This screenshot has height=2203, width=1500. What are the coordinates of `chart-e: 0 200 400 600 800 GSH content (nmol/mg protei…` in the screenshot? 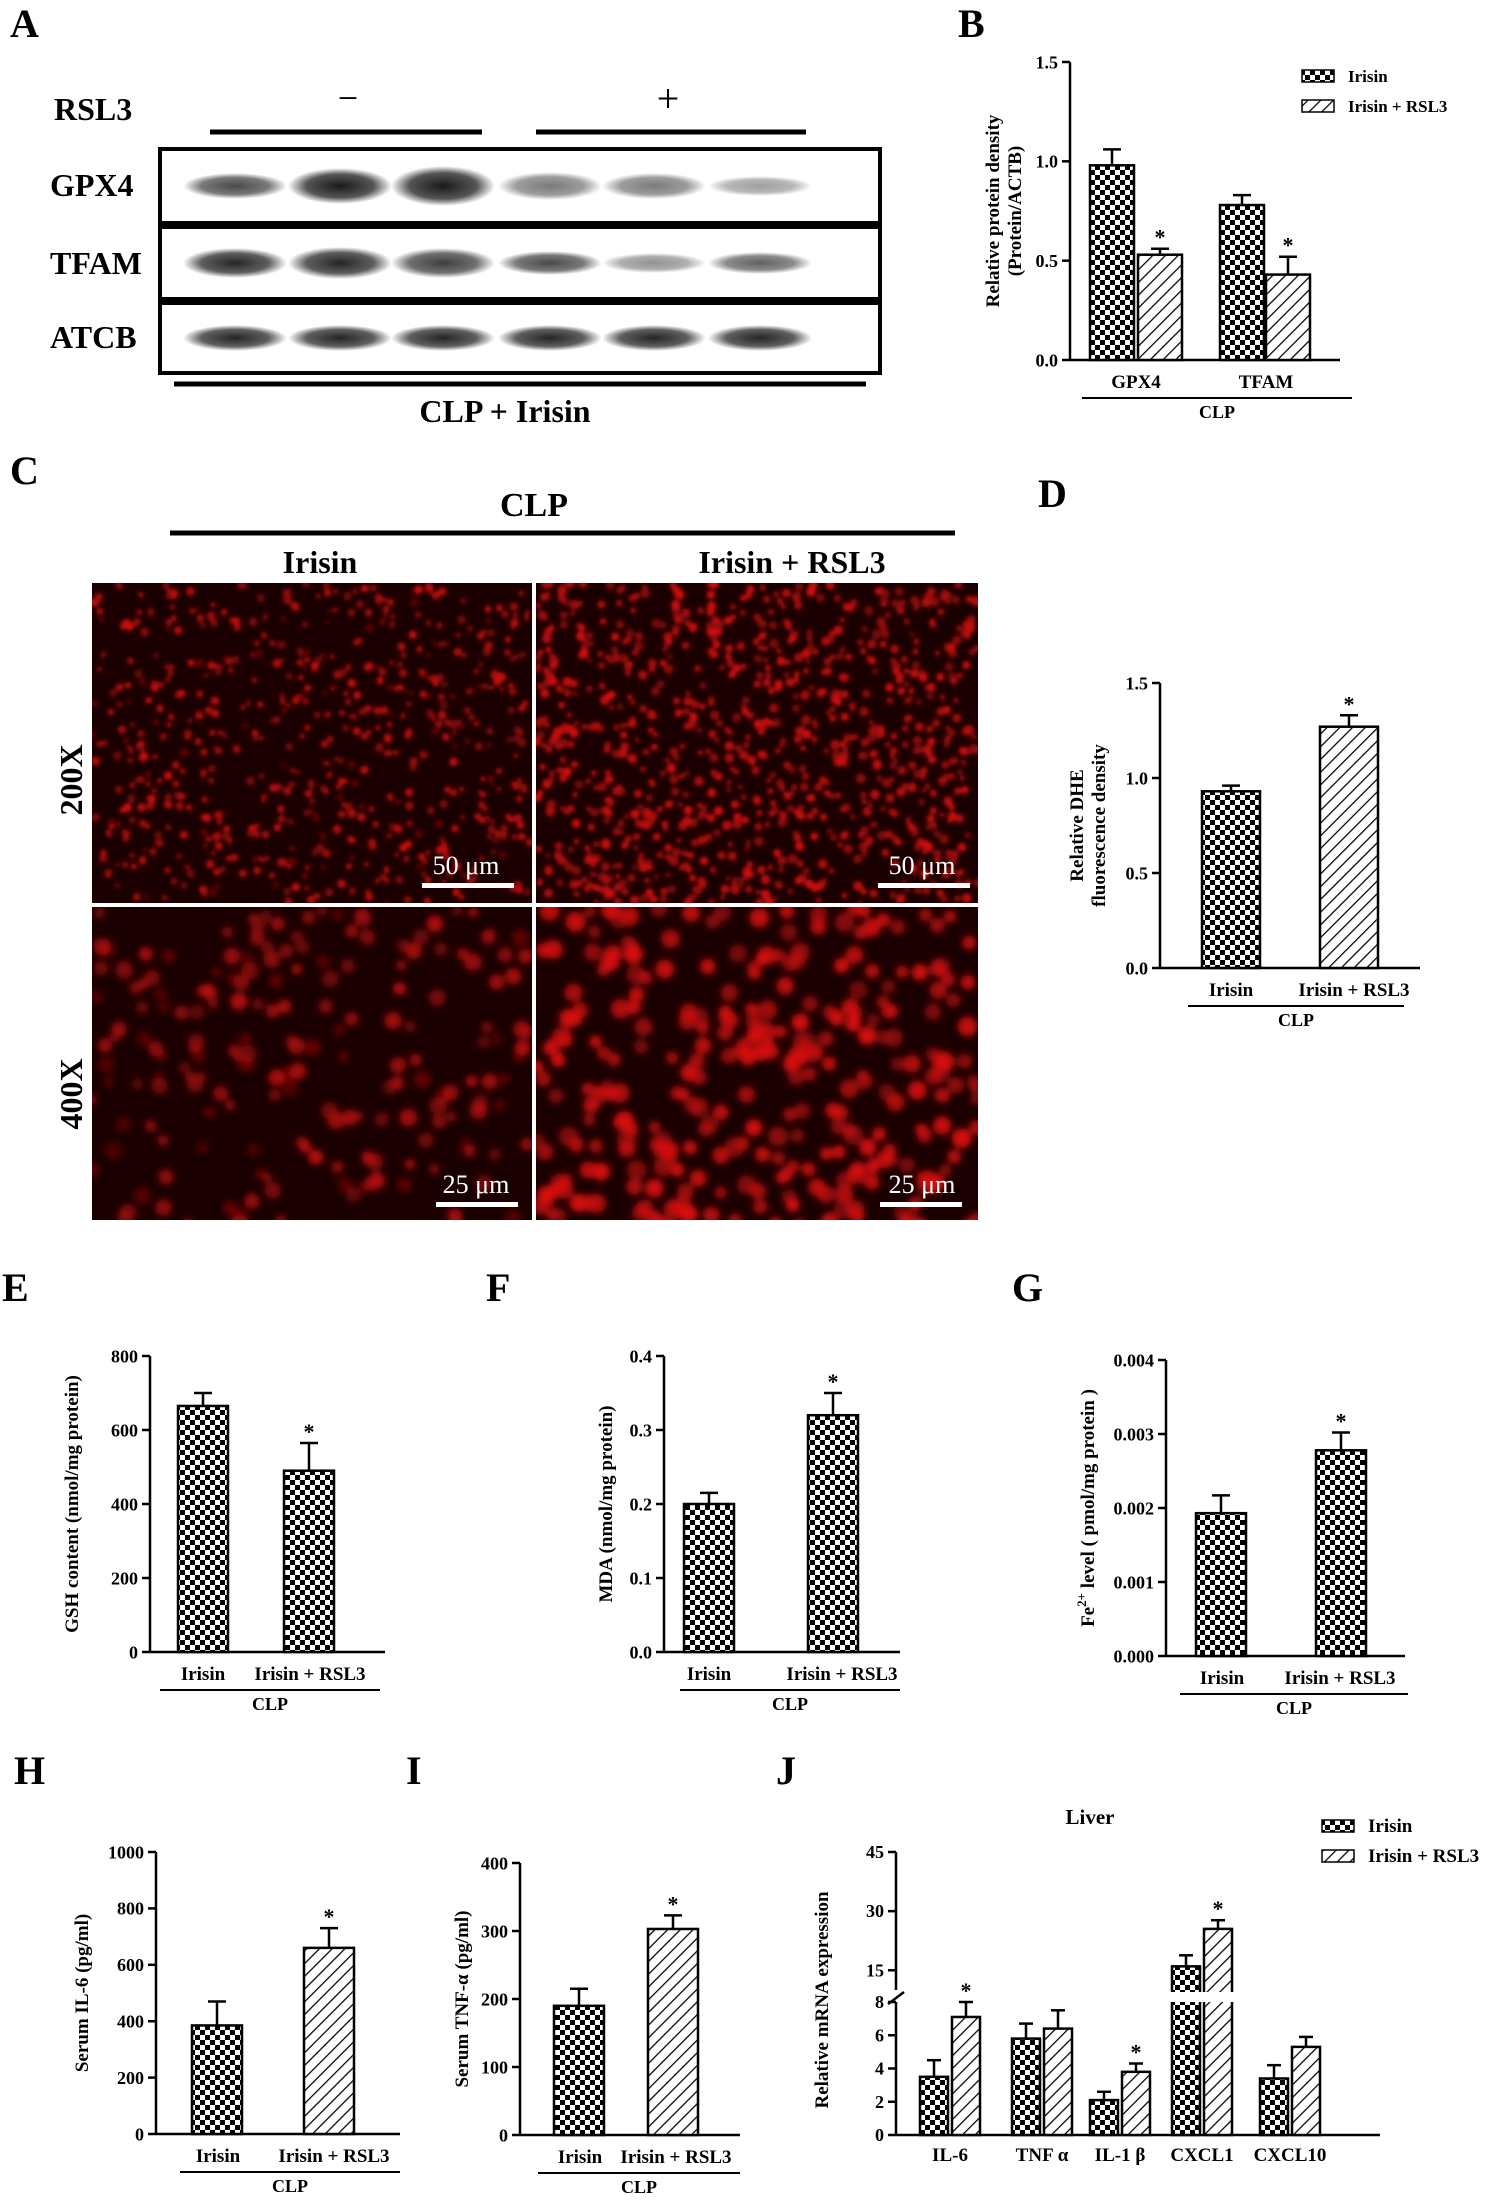 It's located at (223, 1530).